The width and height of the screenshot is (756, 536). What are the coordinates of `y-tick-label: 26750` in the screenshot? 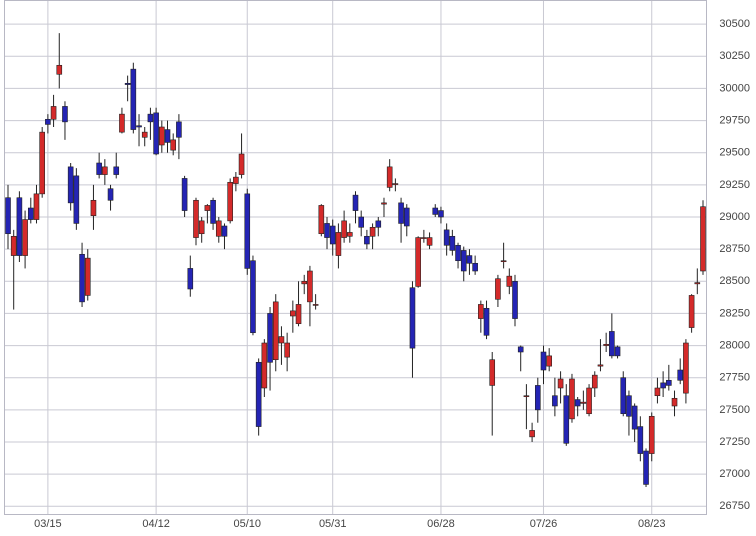 It's located at (734, 506).